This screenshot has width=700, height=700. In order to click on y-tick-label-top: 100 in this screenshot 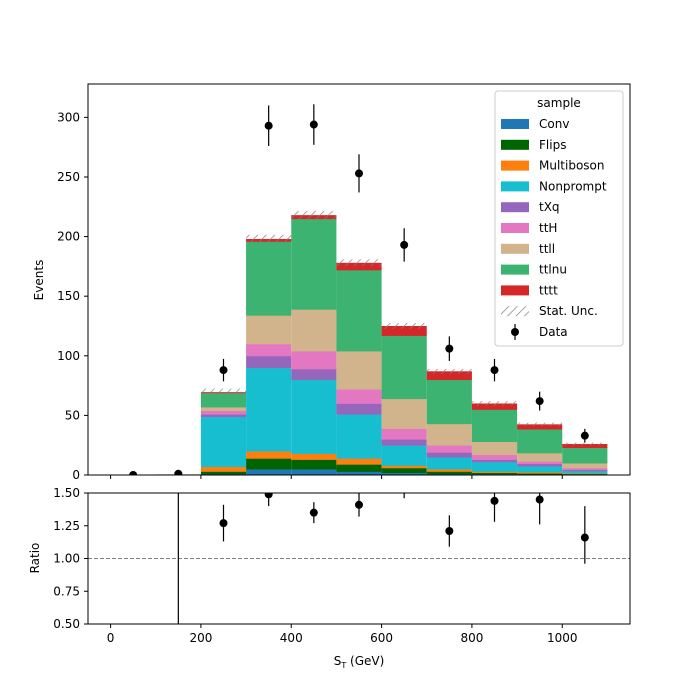, I will do `click(68, 356)`.